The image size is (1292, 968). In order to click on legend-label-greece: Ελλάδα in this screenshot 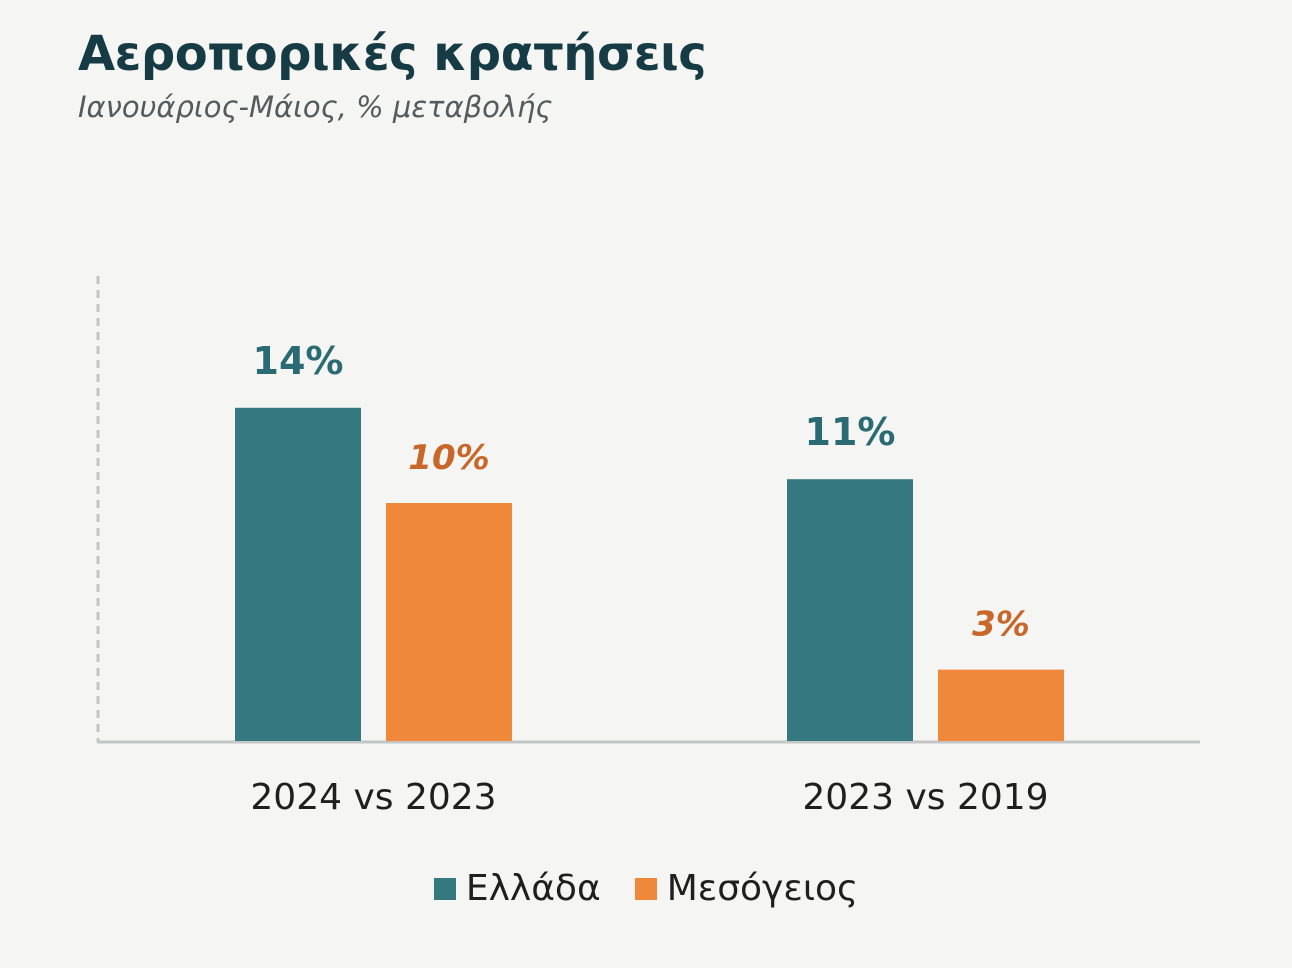, I will do `click(533, 888)`.